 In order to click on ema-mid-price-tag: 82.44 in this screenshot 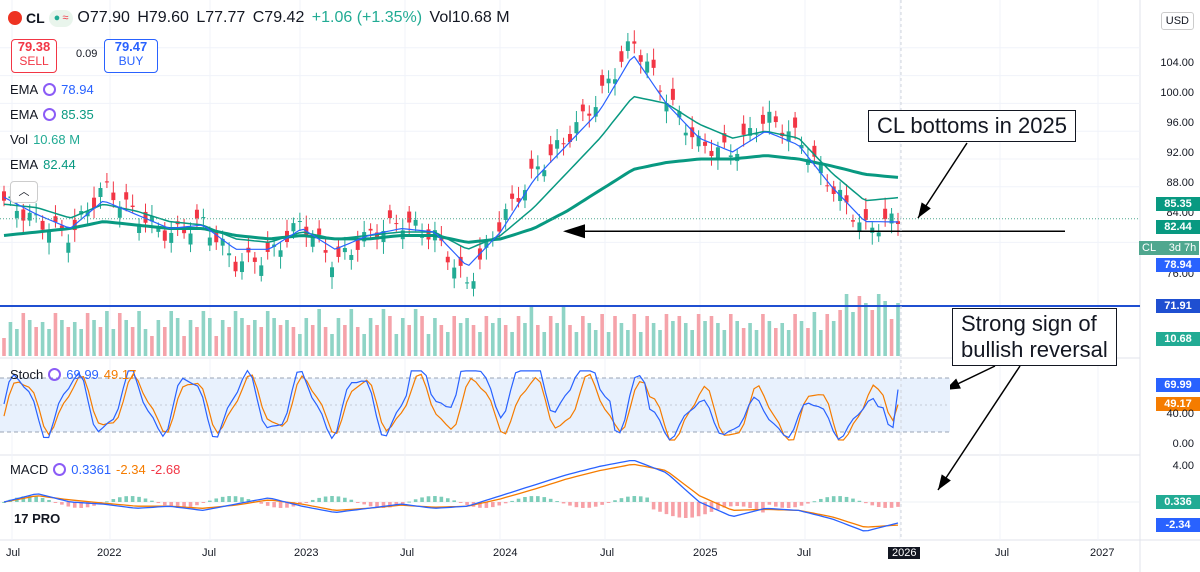, I will do `click(1178, 227)`.